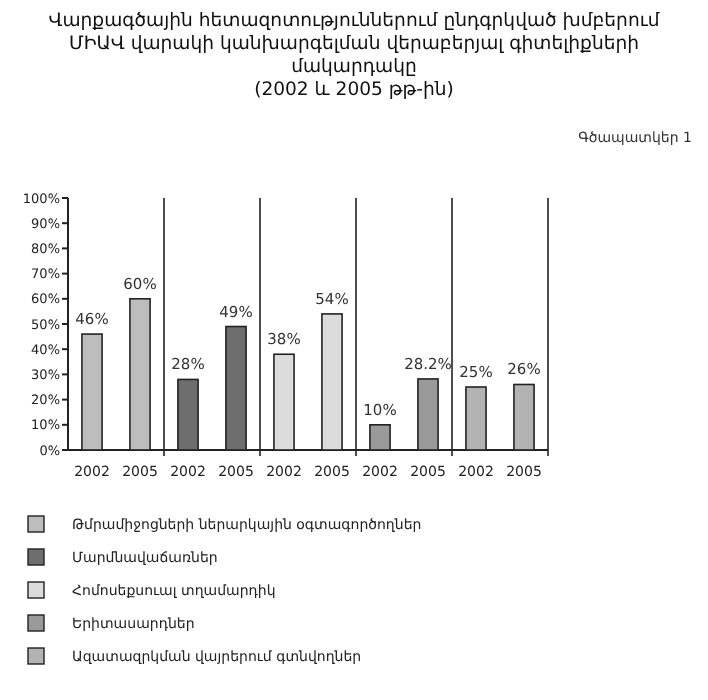  What do you see at coordinates (355, 55) in the screenshot?
I see `chart-title: Վարքագծային հետազոտություններում ընդգրկված խմբերում ՄԻԱՎ վարակի կանխարգելման վերաբերյալ գիտելիքների մակարդակը (2002 և 2005 թթ-ին)` at bounding box center [355, 55].